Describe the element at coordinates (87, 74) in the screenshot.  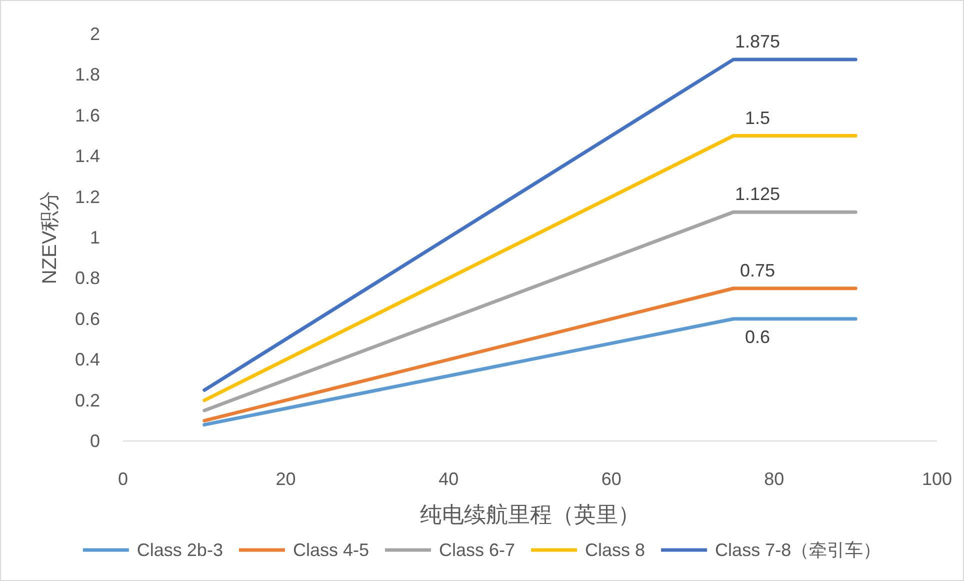
I see `y-tick-label: 1.8` at that location.